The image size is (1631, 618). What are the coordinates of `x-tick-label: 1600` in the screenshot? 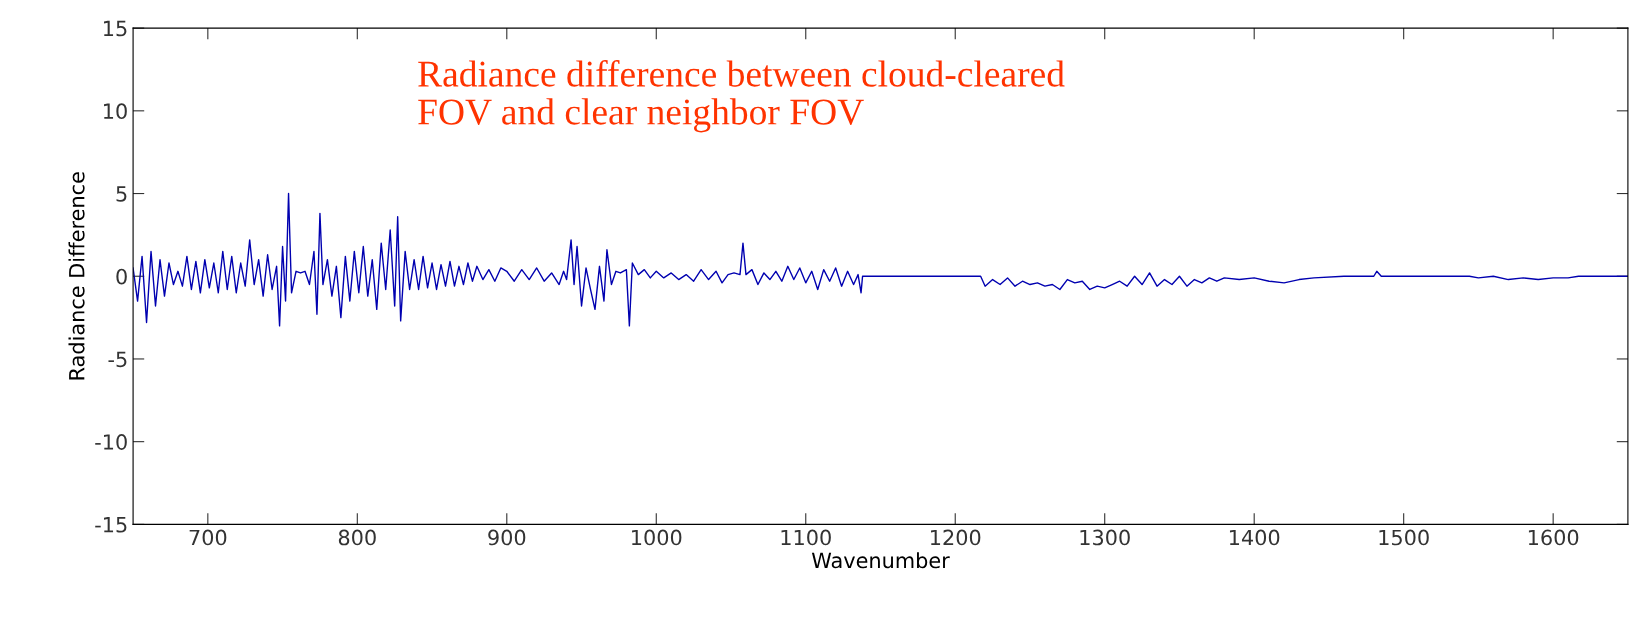 It's located at (1553, 537).